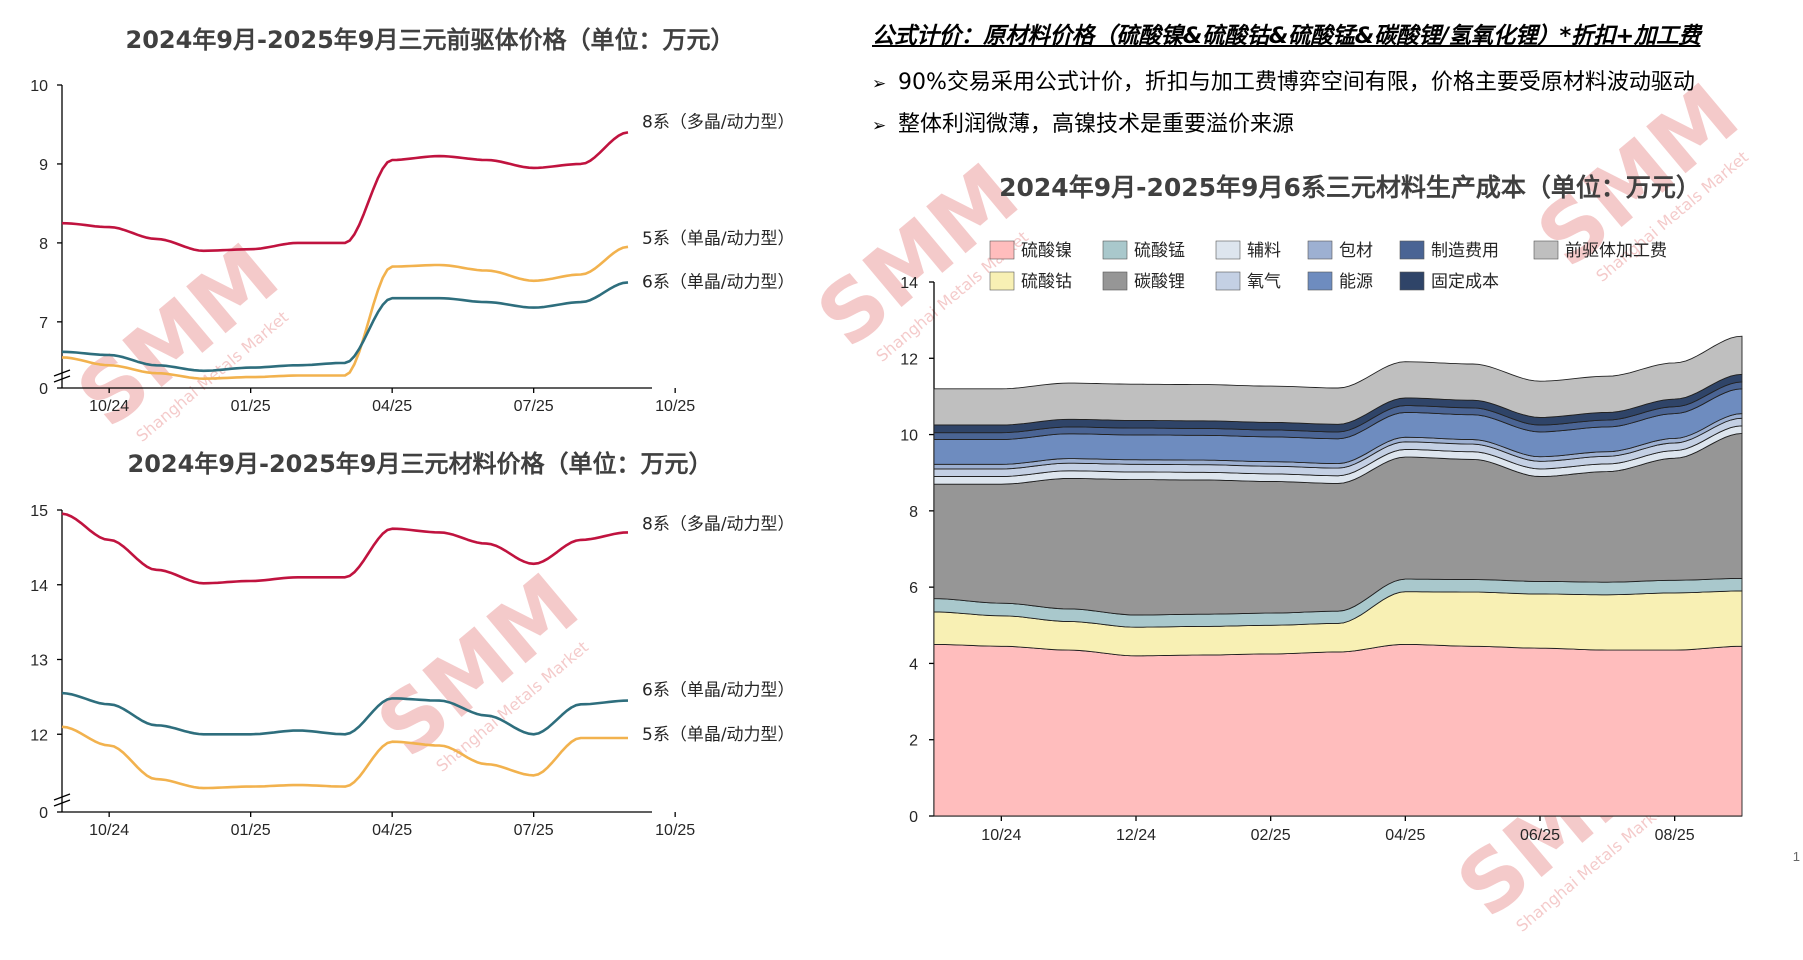  What do you see at coordinates (1271, 835) in the screenshot?
I see `x-tick-label: 02/25` at bounding box center [1271, 835].